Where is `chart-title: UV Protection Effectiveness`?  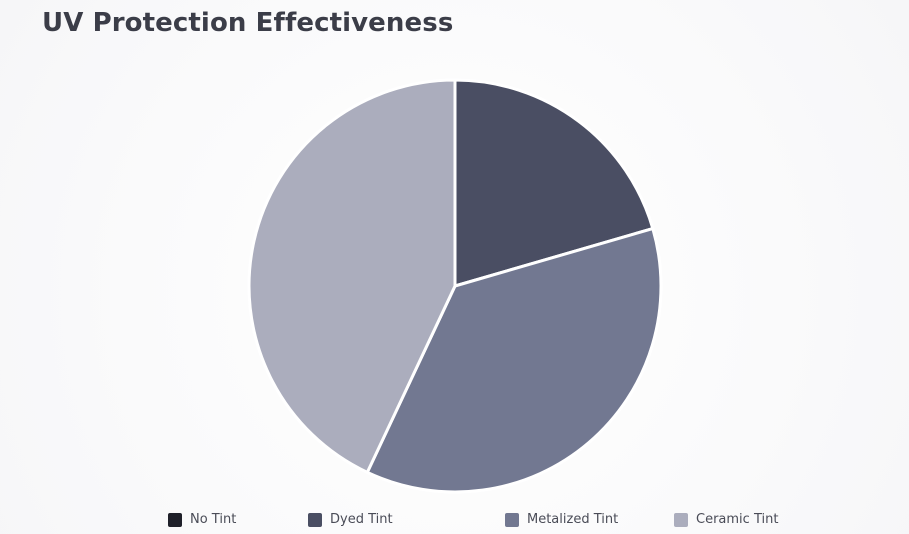
chart-title: UV Protection Effectiveness is located at coordinates (248, 23).